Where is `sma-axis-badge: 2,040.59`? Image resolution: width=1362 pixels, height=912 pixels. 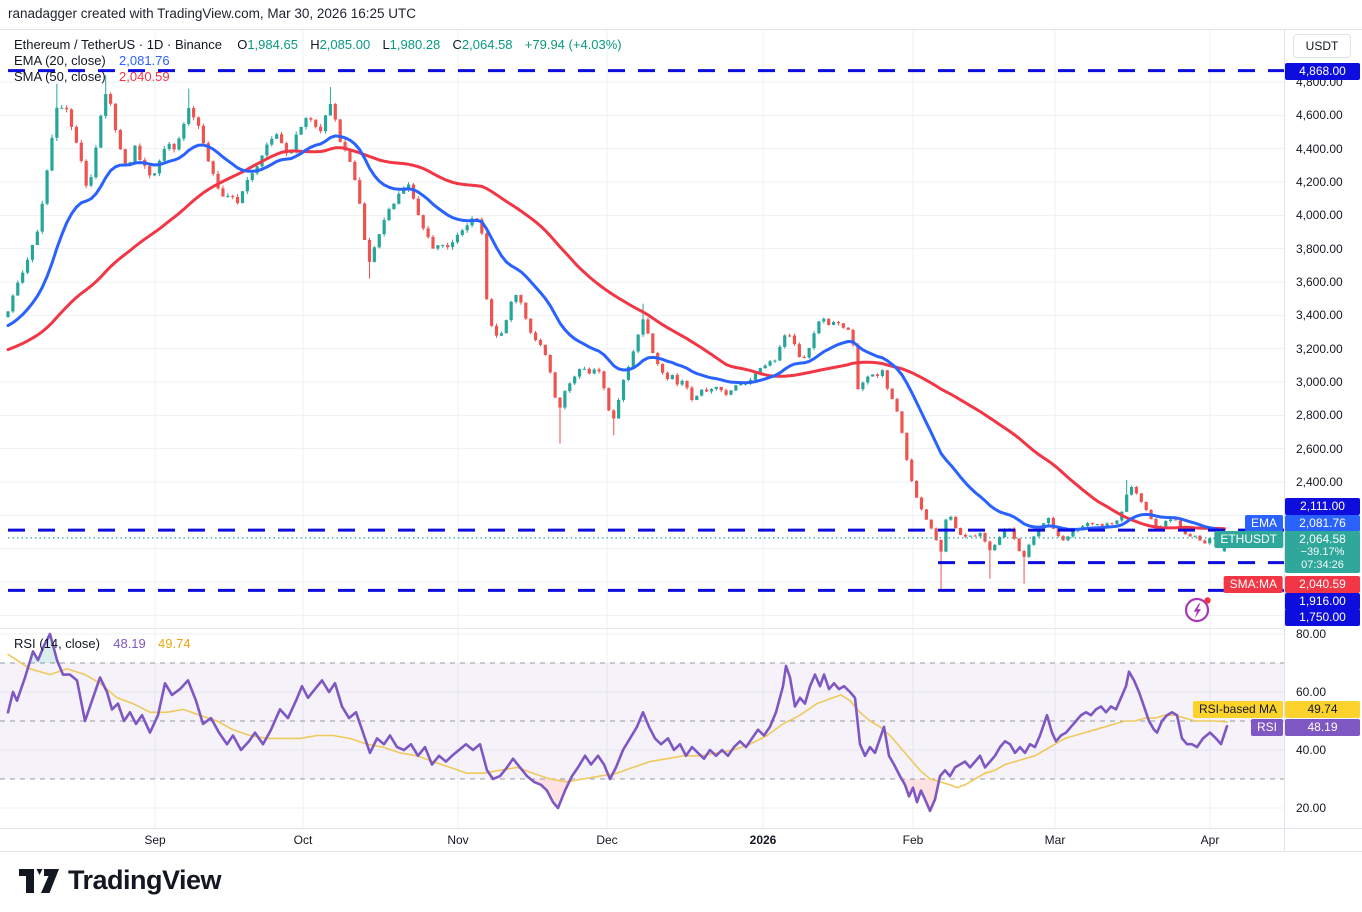 sma-axis-badge: 2,040.59 is located at coordinates (1322, 584).